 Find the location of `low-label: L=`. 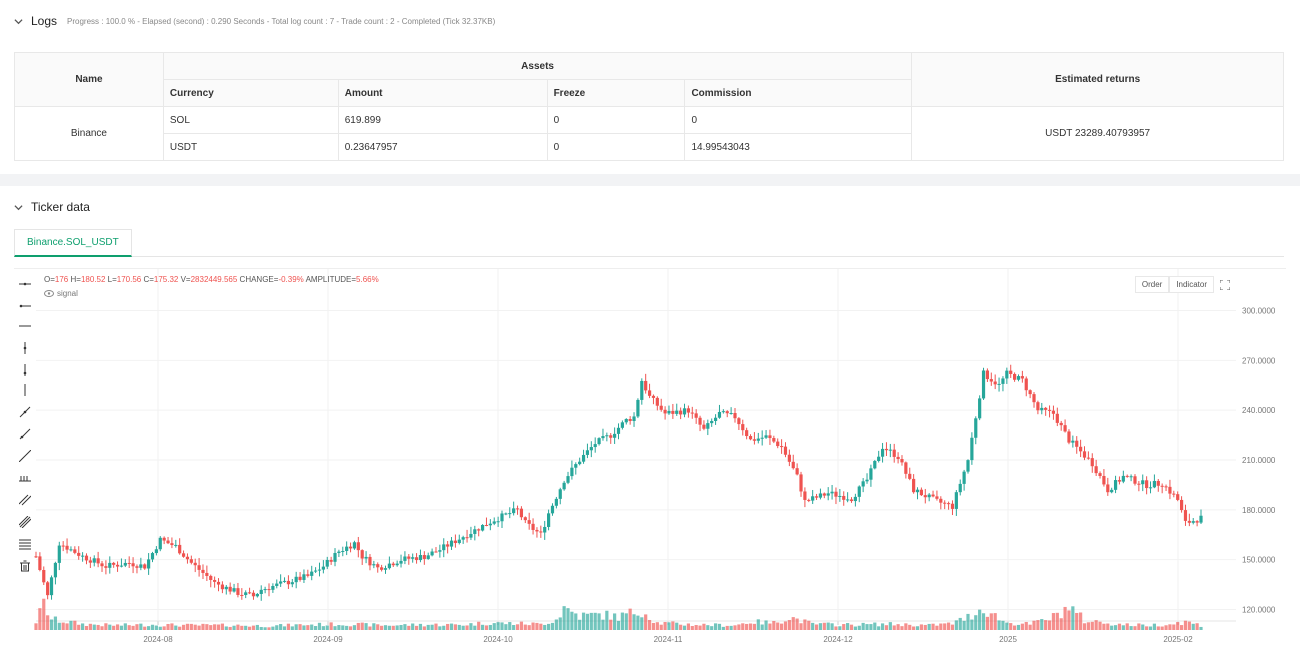

low-label: L= is located at coordinates (111, 279).